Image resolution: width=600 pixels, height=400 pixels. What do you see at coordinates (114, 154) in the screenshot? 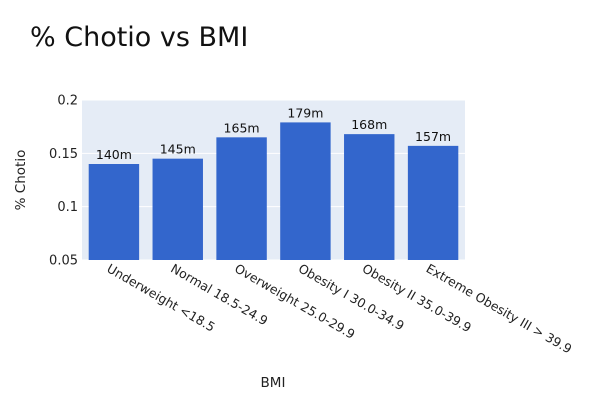
I see `bar-value-label: 140m` at bounding box center [114, 154].